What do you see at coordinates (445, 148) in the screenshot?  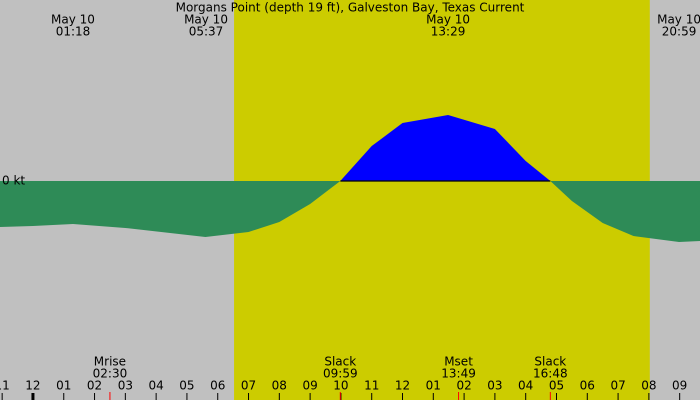 I see `flood-area` at bounding box center [445, 148].